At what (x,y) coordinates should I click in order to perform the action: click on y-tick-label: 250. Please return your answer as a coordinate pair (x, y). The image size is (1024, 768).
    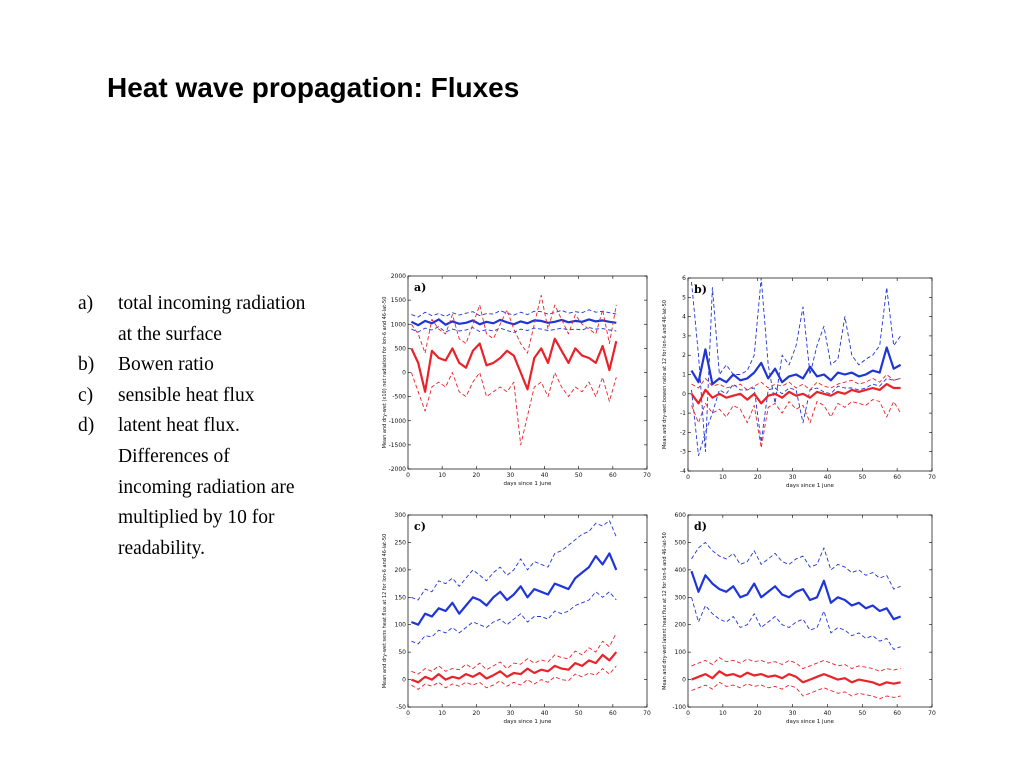
    Looking at the image, I should click on (401, 542).